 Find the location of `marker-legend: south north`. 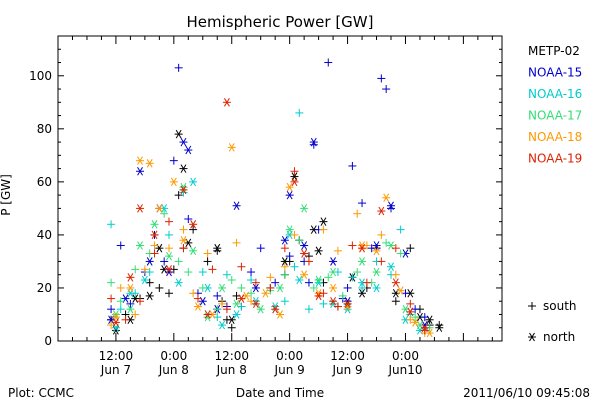

marker-legend: south north is located at coordinates (552, 321).